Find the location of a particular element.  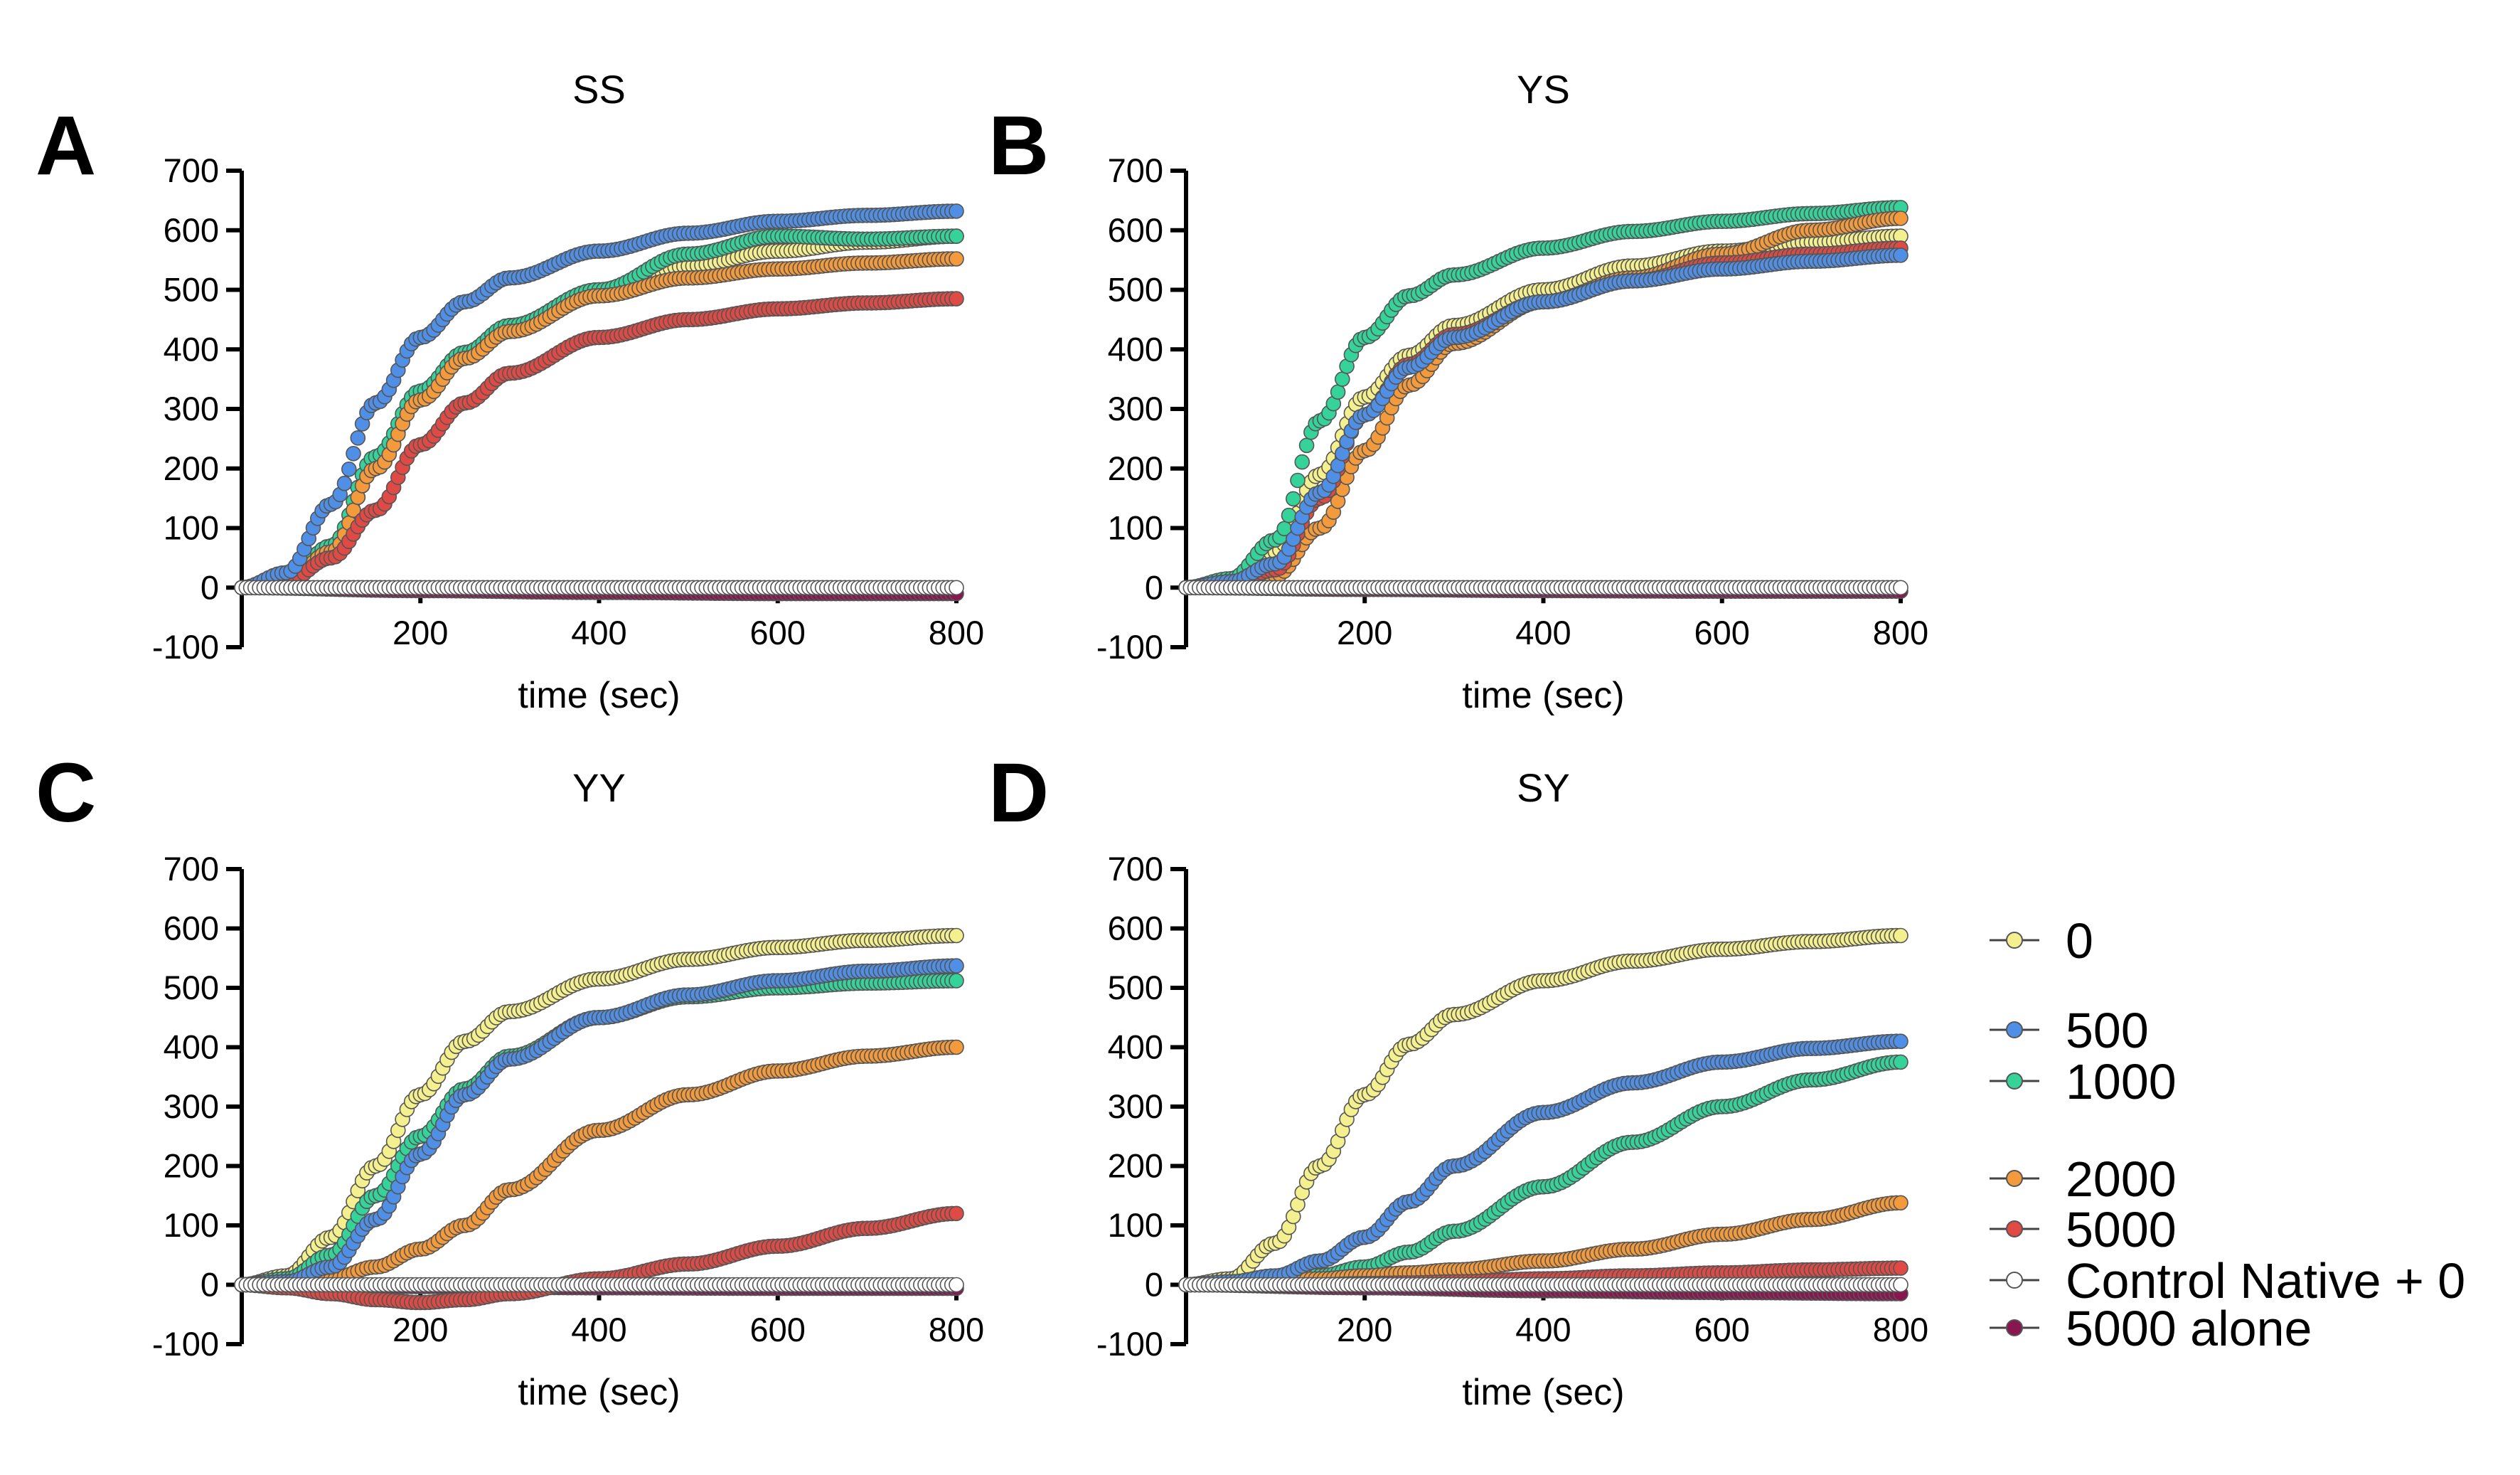

panel-letter: A is located at coordinates (66, 146).